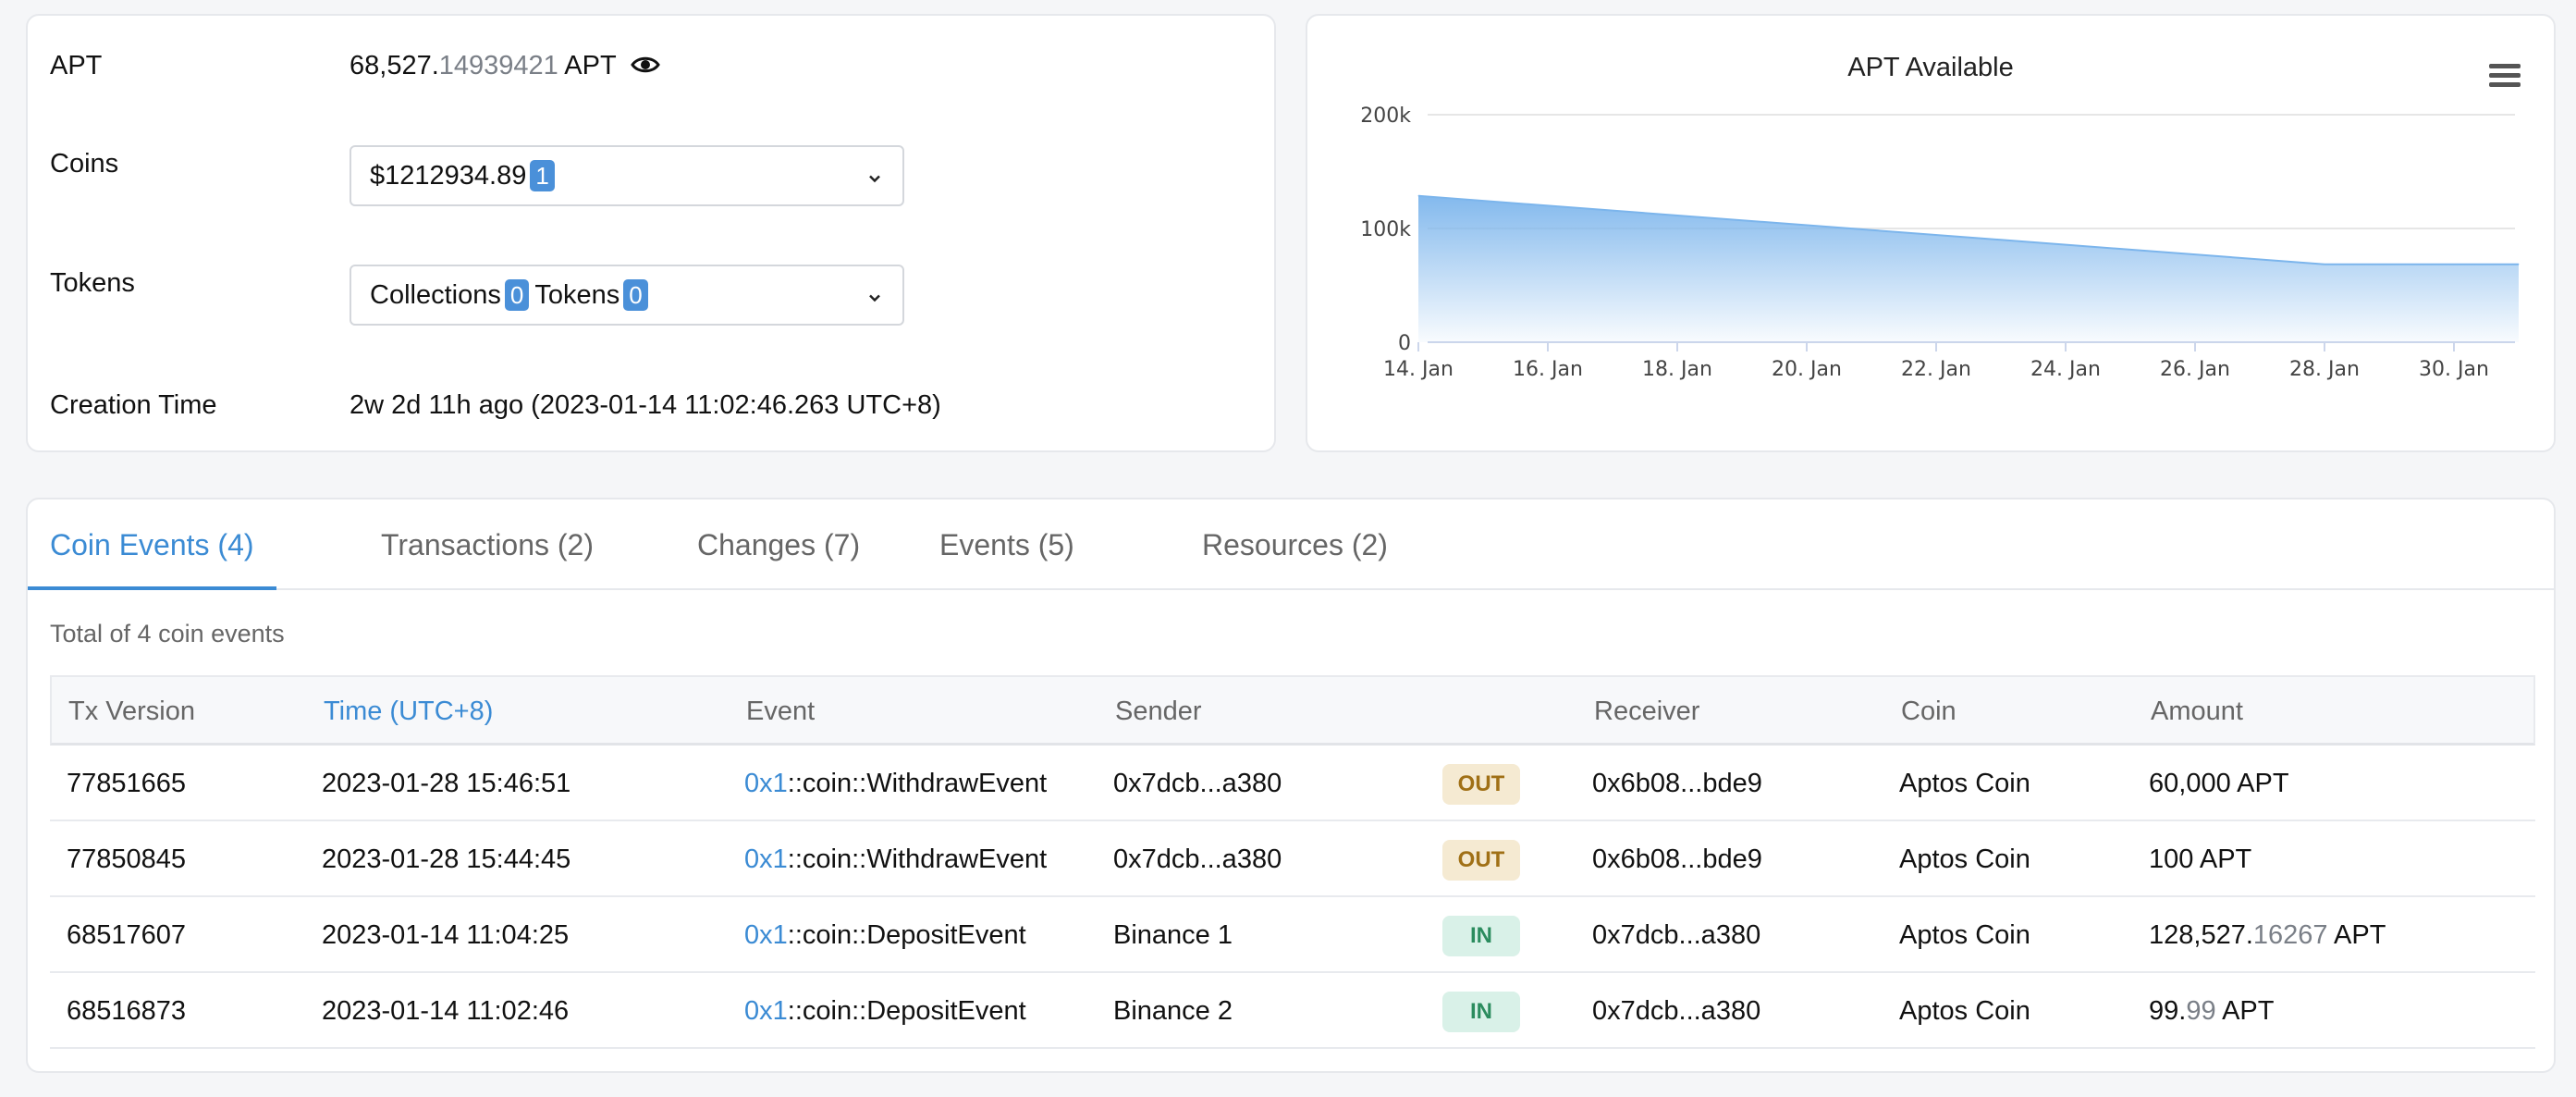  I want to click on col-coin: Coin, so click(1929, 711).